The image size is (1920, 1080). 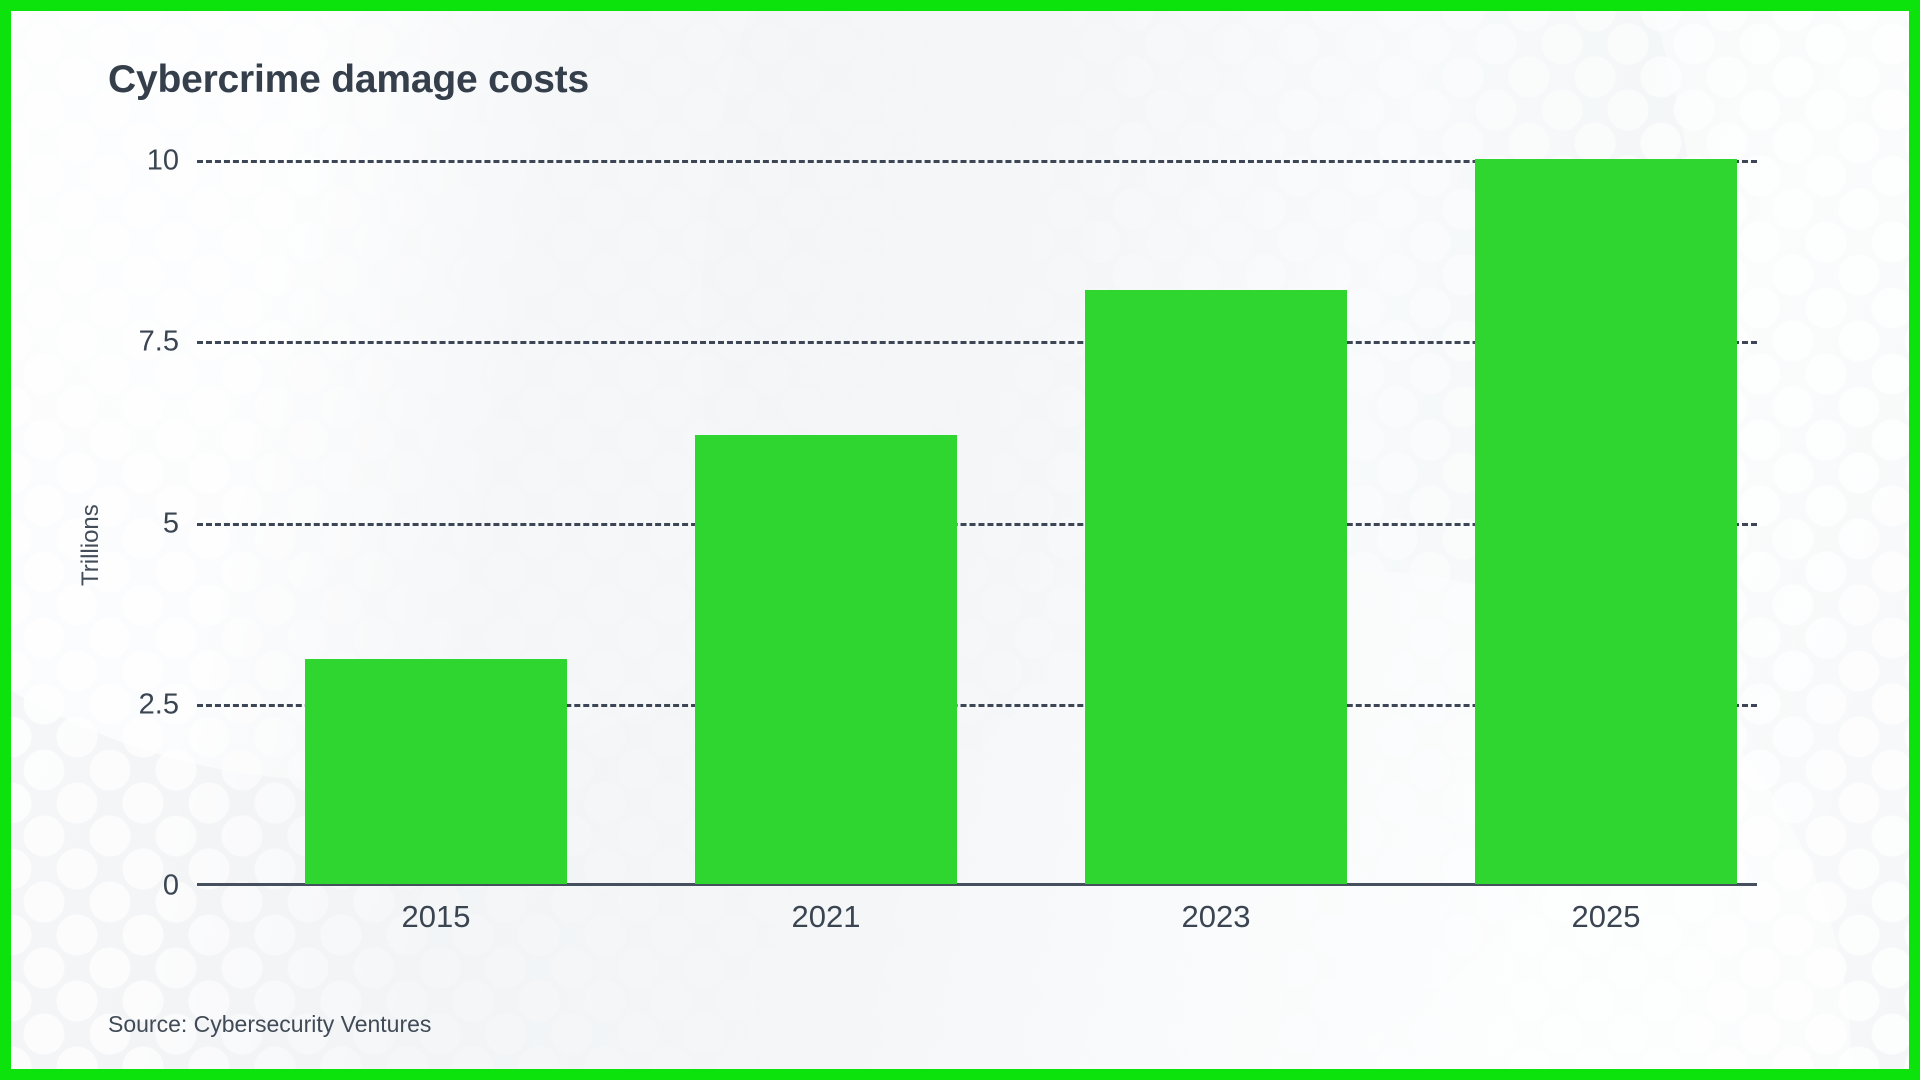 I want to click on x-axis-line, so click(x=977, y=884).